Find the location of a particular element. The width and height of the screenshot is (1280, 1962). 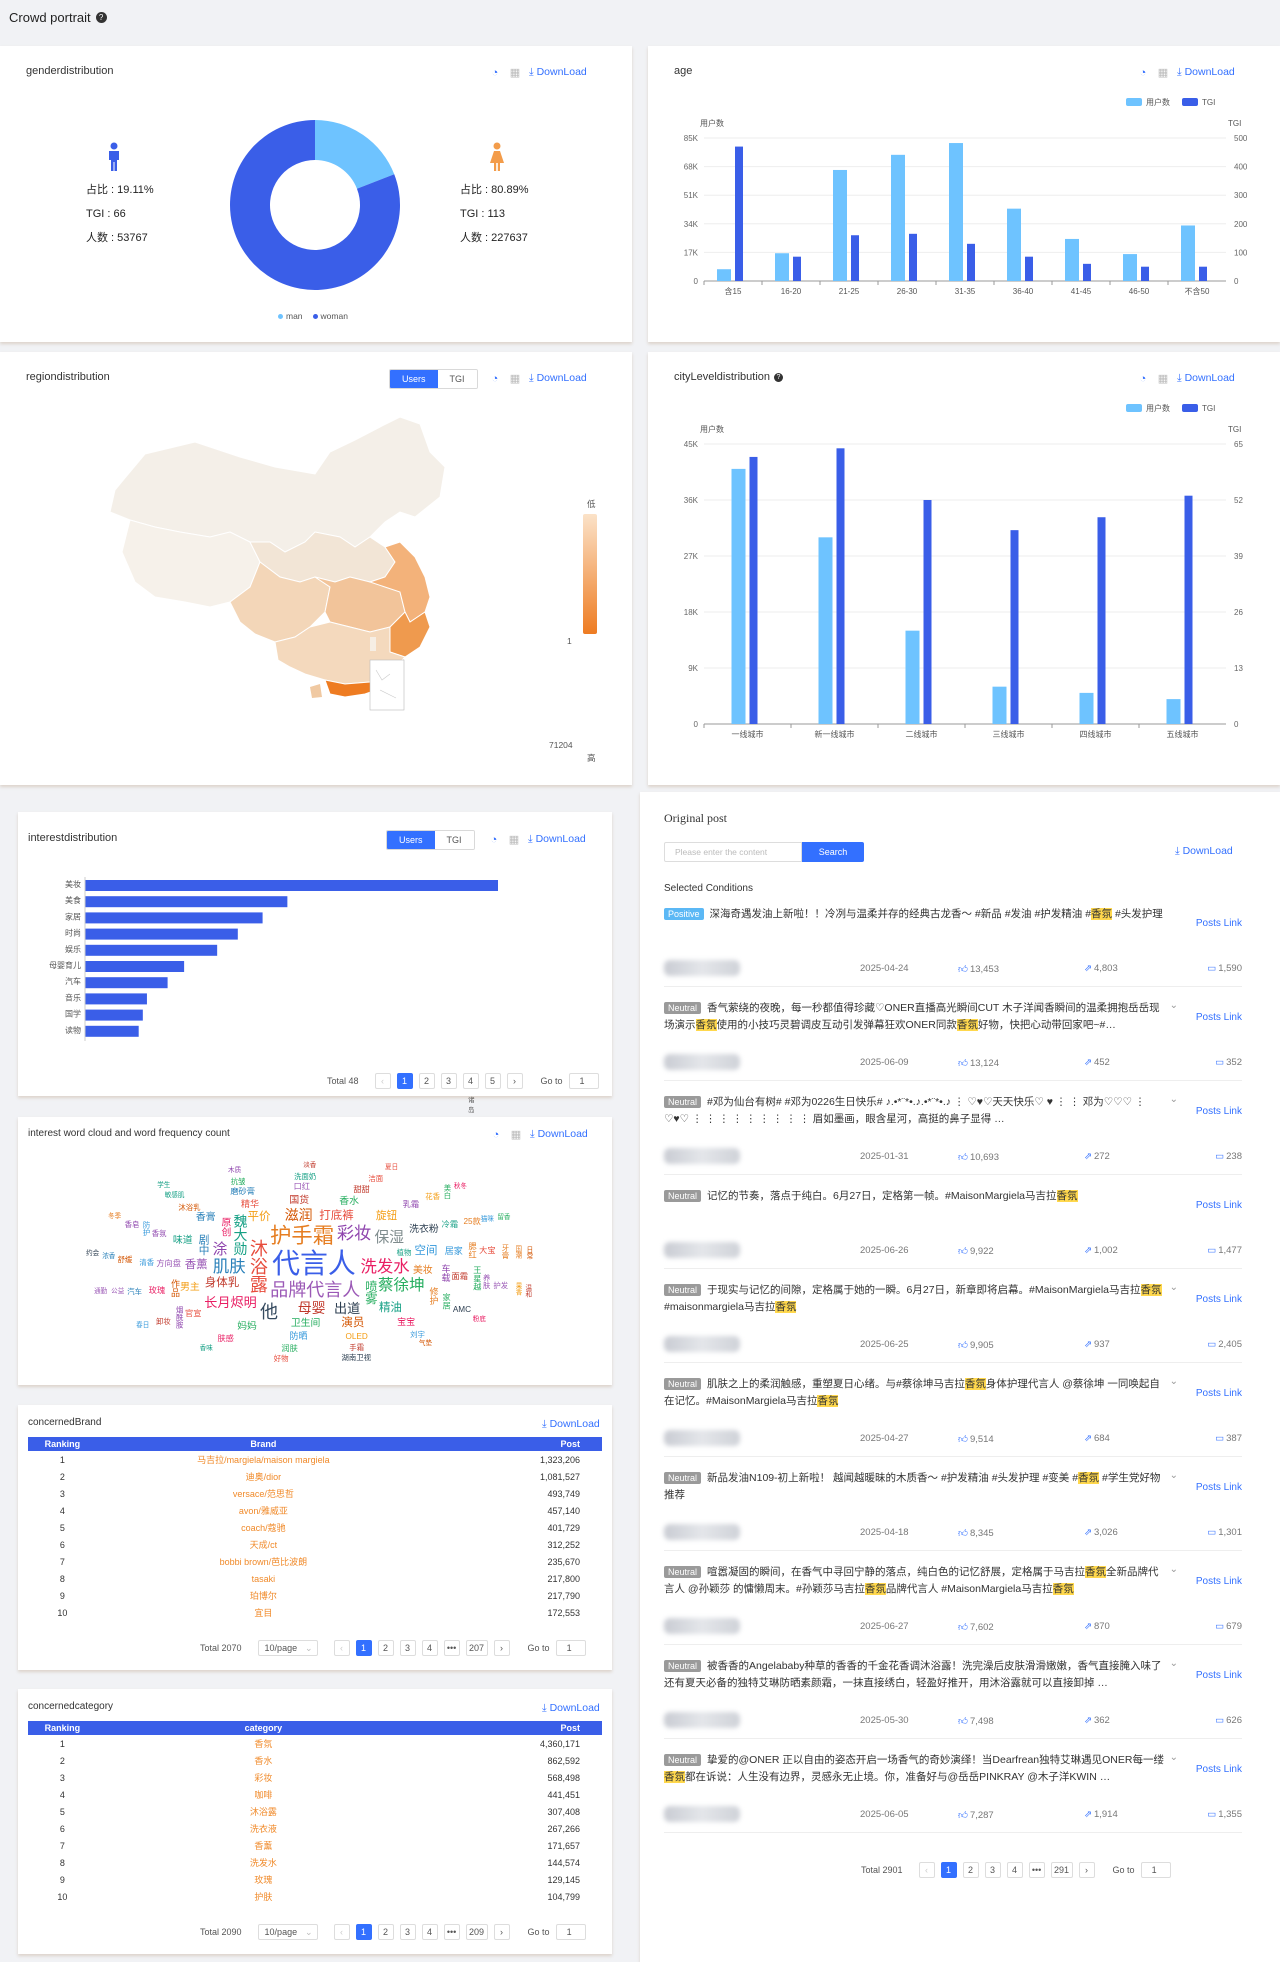

bar-users-二线城市 is located at coordinates (912, 677).